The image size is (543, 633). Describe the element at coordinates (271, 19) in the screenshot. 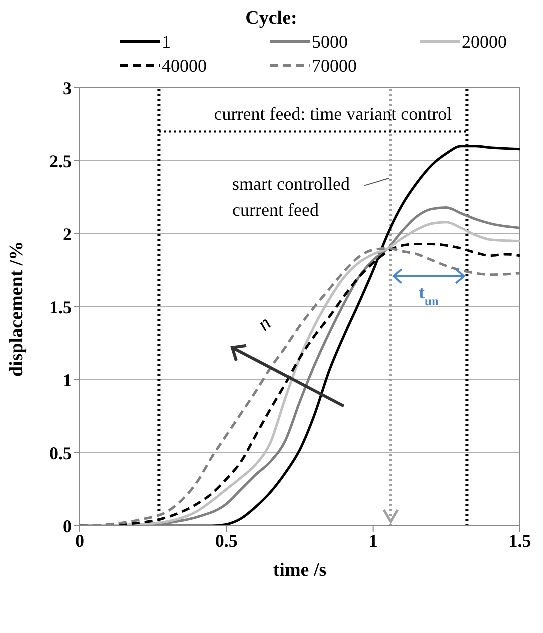

I see `legend-title: Cycle:` at that location.